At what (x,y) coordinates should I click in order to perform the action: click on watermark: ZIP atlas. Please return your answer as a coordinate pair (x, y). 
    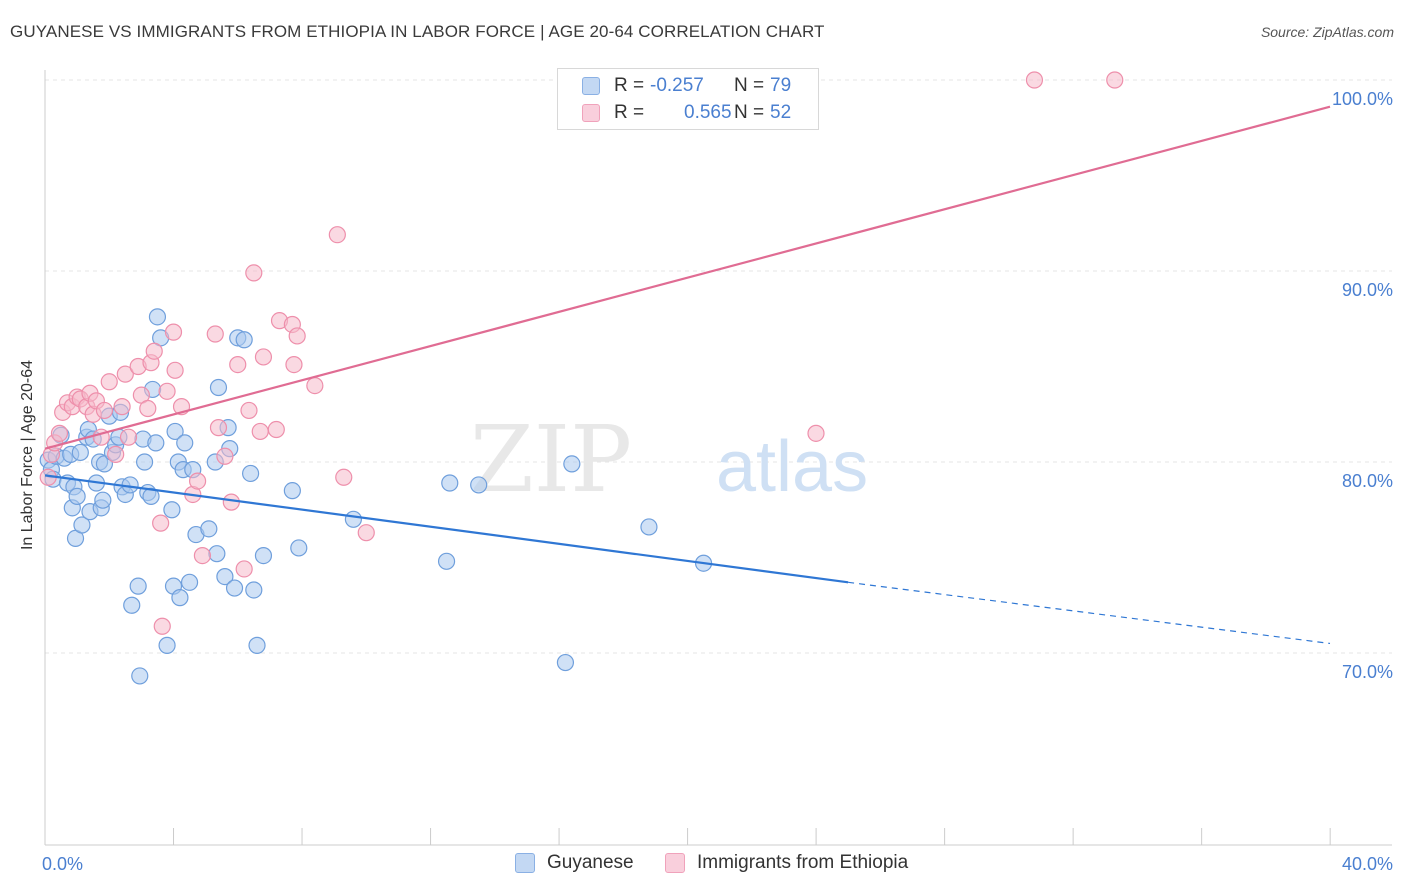
    Looking at the image, I should click on (669, 459).